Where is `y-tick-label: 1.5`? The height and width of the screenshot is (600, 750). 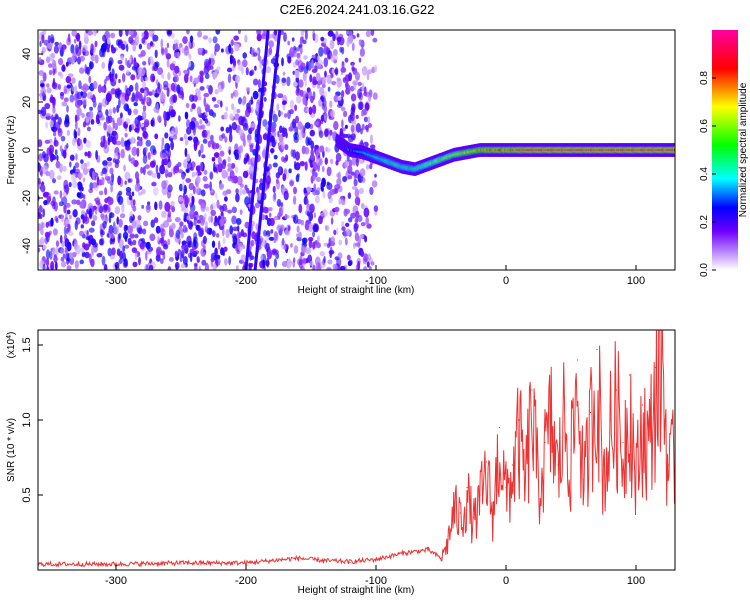 y-tick-label: 1.5 is located at coordinates (27, 344).